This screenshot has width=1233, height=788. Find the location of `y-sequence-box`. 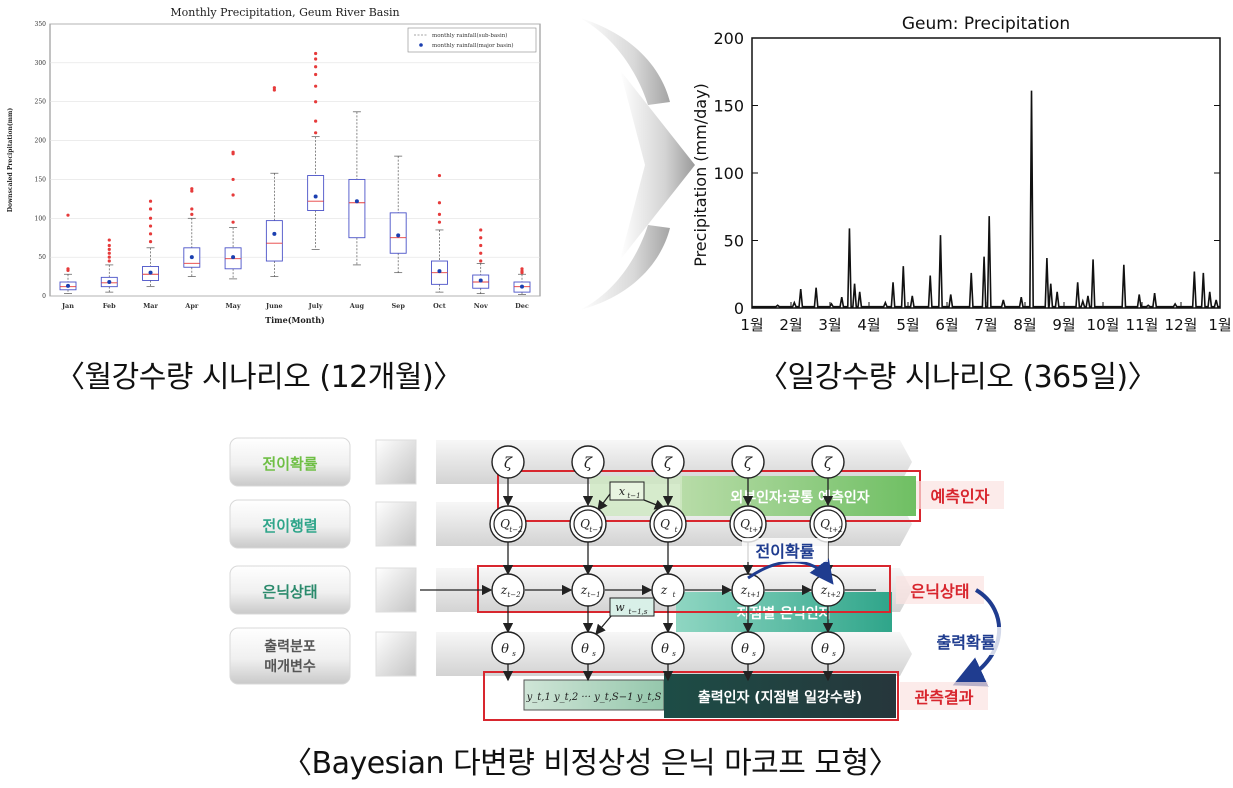

y-sequence-box is located at coordinates (594, 695).